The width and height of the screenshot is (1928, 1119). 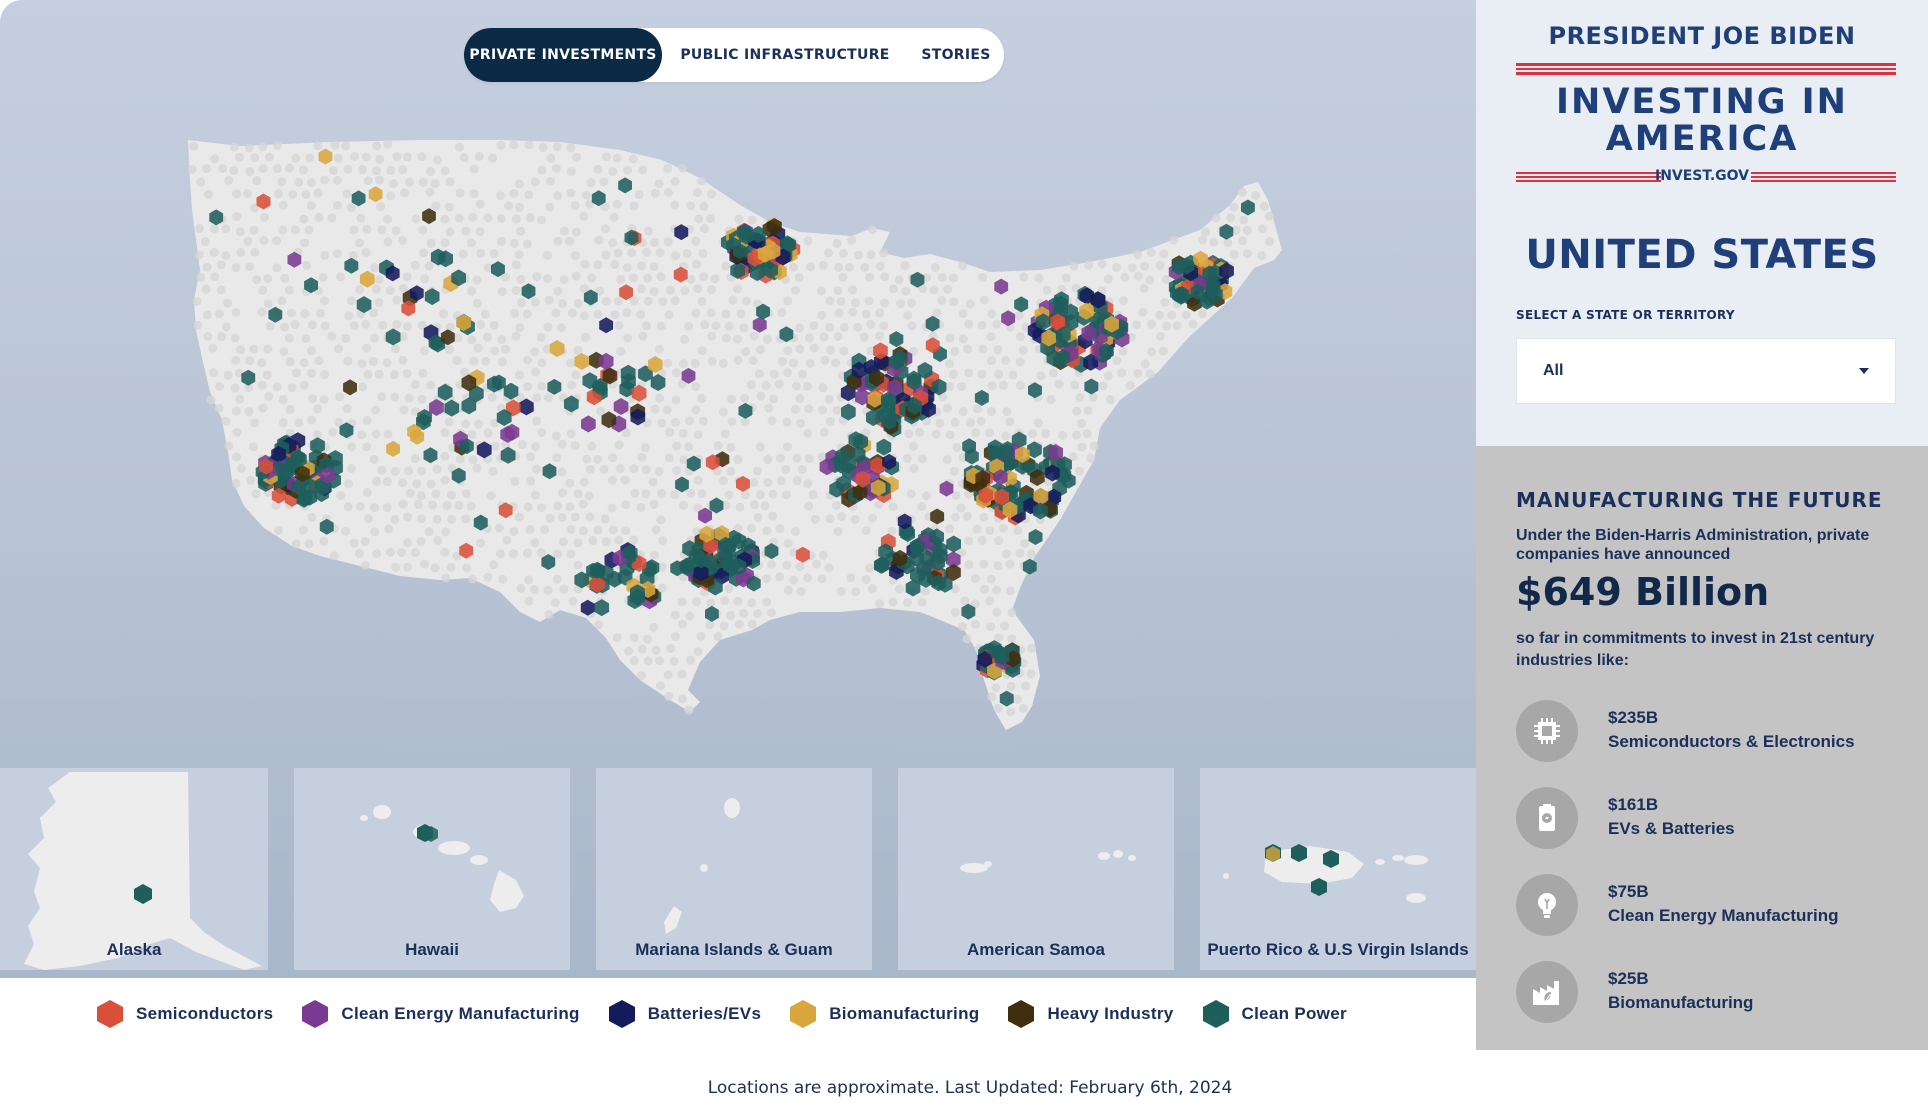 What do you see at coordinates (432, 869) in the screenshot?
I see `inset-hawaii: Hawaii` at bounding box center [432, 869].